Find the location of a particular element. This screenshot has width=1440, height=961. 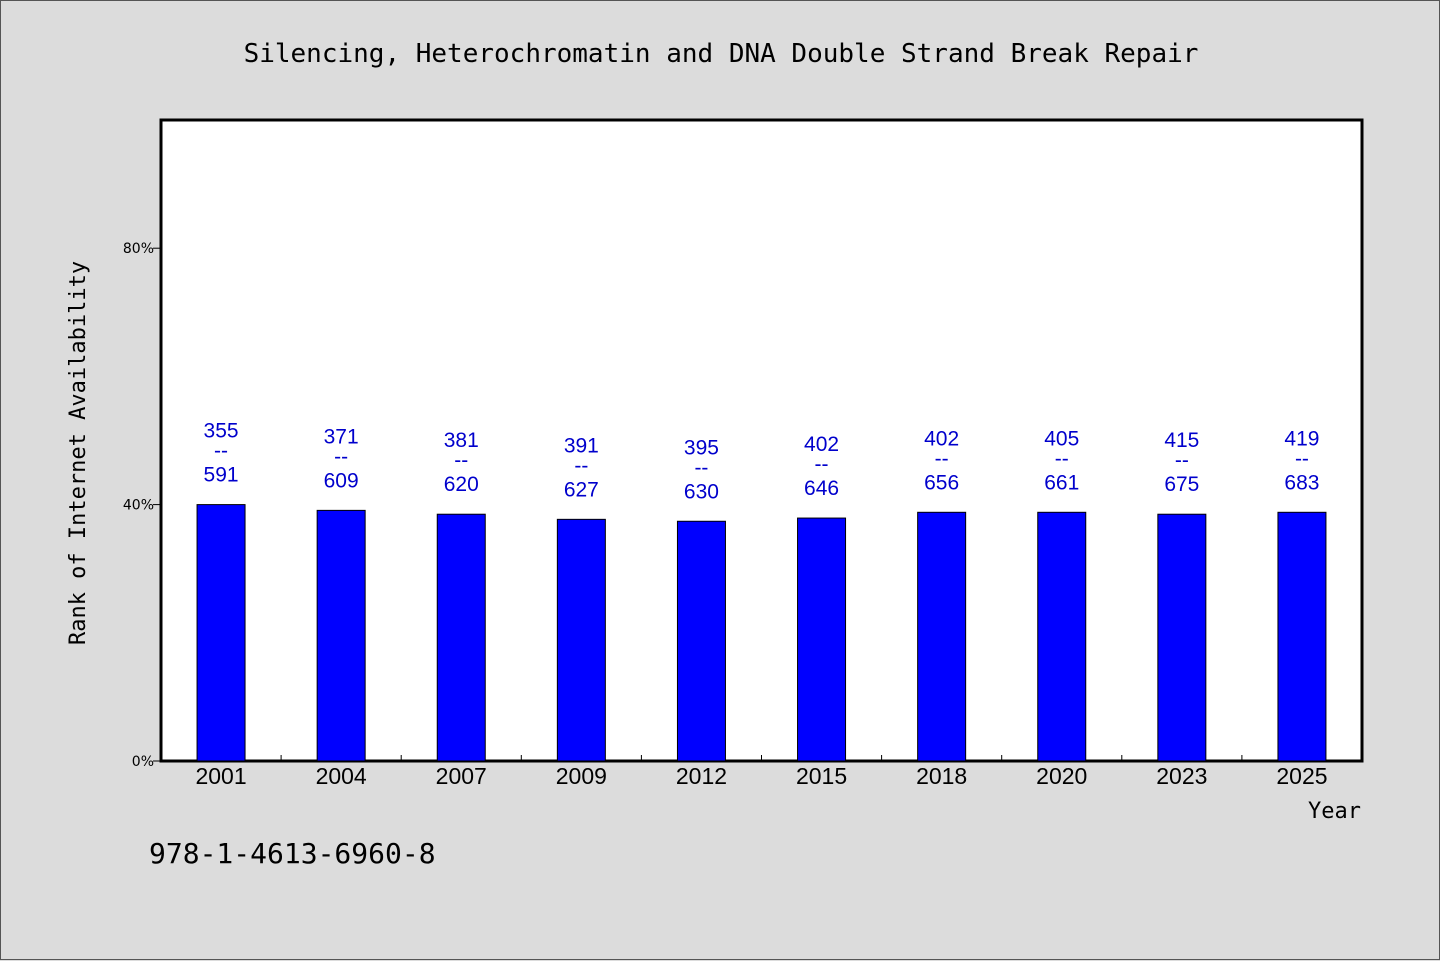

y-tick-label: 0% is located at coordinates (143, 762).